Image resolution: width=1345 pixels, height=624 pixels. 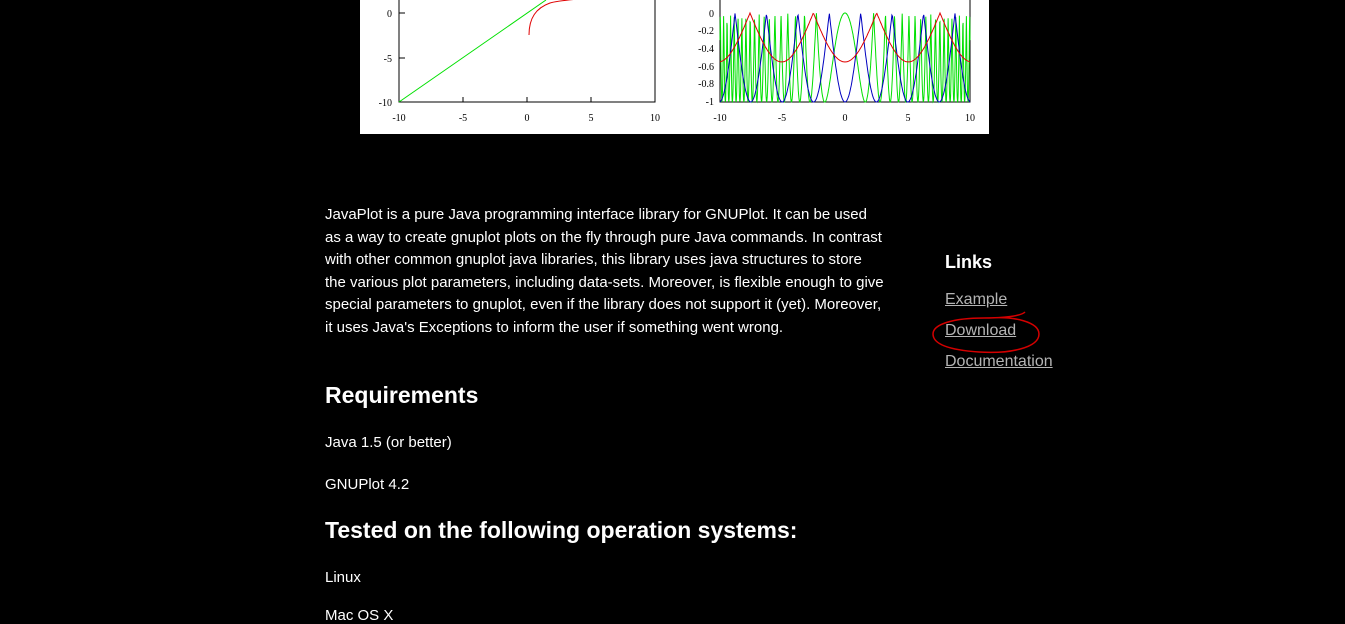 I want to click on left-plot-frame, so click(x=527, y=51).